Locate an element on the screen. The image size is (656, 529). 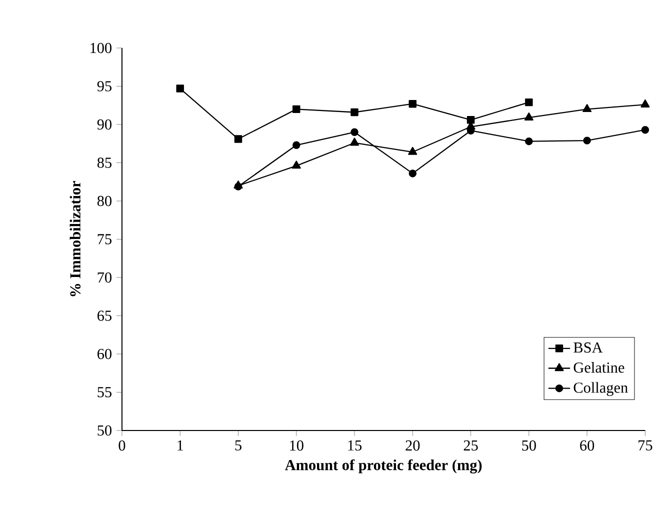
y-tick-label: 55 is located at coordinates (105, 392).